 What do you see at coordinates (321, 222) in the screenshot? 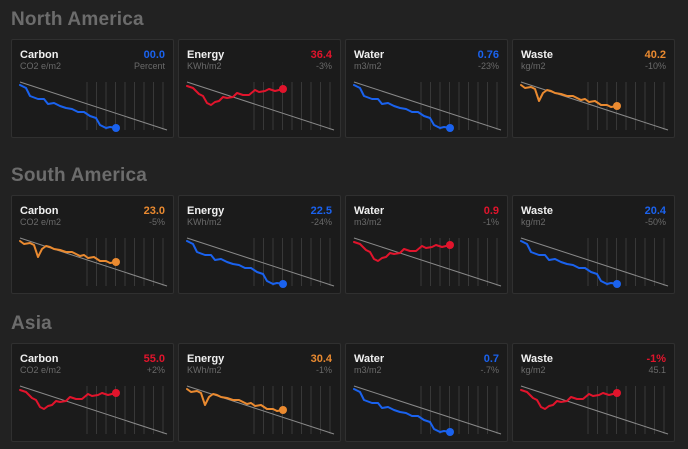
I see `metric-change: -24%` at bounding box center [321, 222].